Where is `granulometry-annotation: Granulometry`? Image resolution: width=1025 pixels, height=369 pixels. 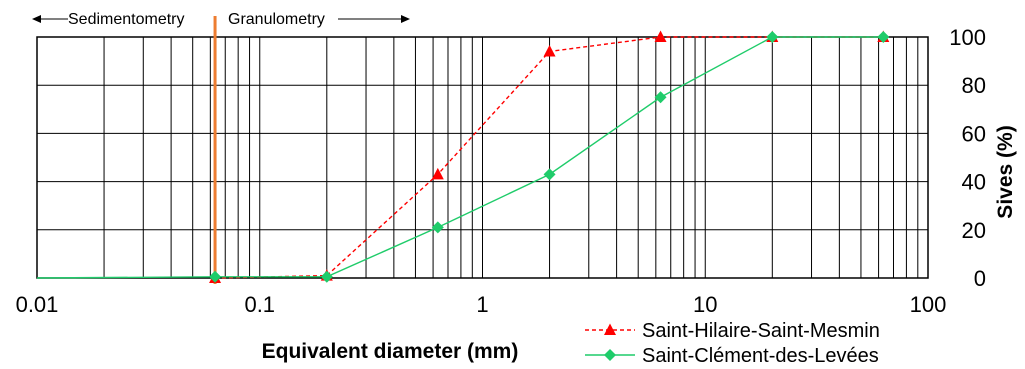
granulometry-annotation: Granulometry is located at coordinates (319, 19).